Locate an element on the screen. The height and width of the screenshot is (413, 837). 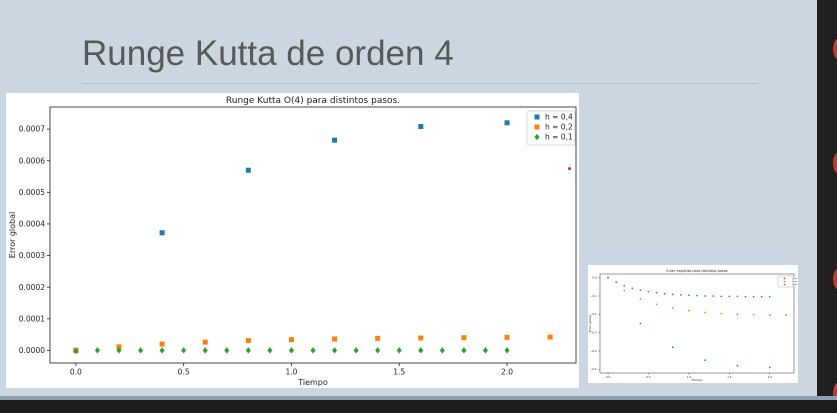
y-tick-label: 0.0005 is located at coordinates (32, 192).